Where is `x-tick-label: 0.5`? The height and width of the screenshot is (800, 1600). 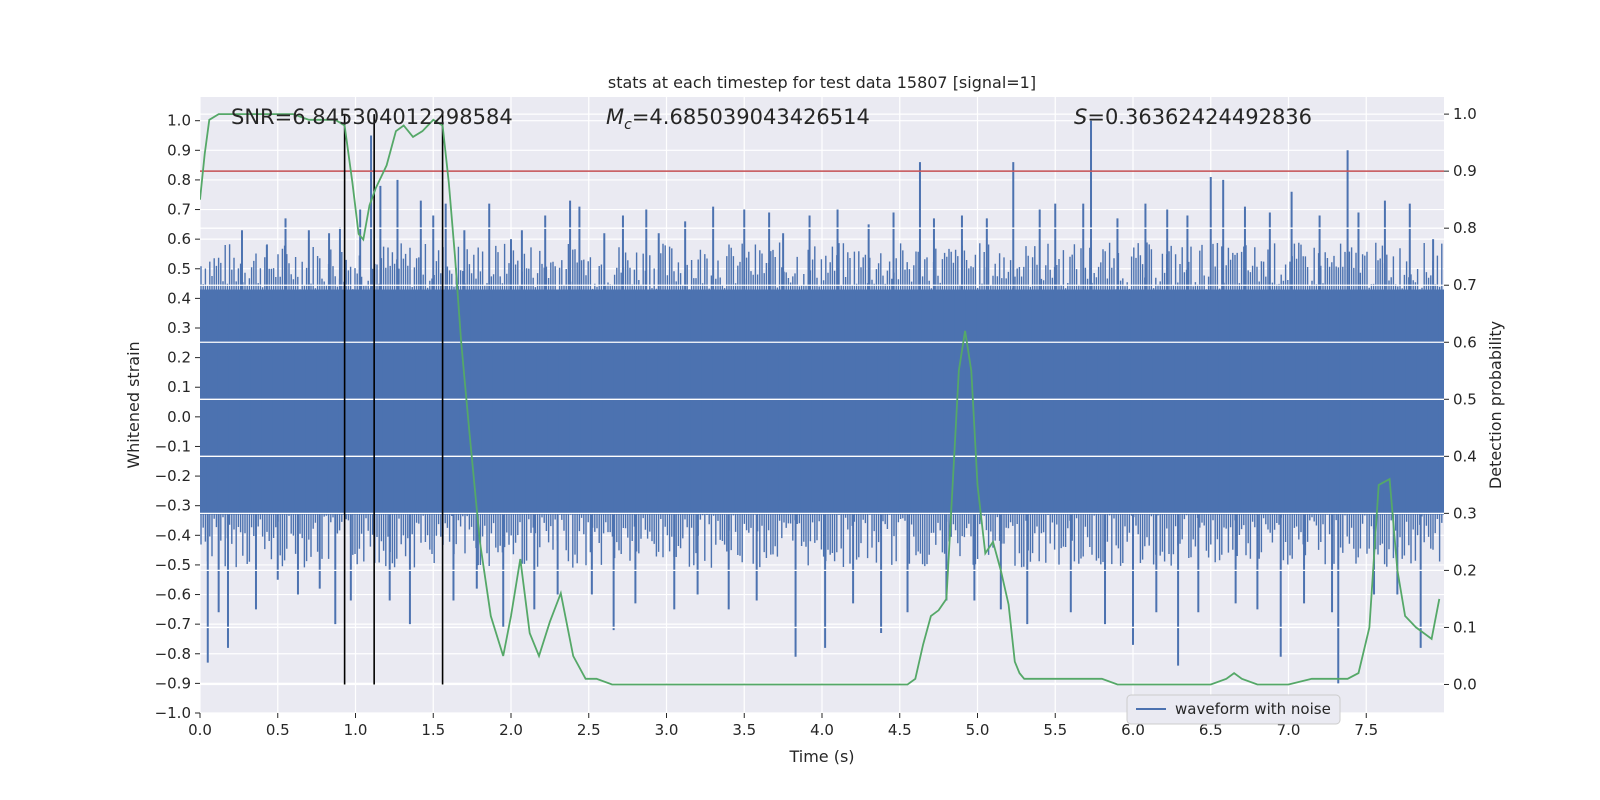
x-tick-label: 0.5 is located at coordinates (278, 730).